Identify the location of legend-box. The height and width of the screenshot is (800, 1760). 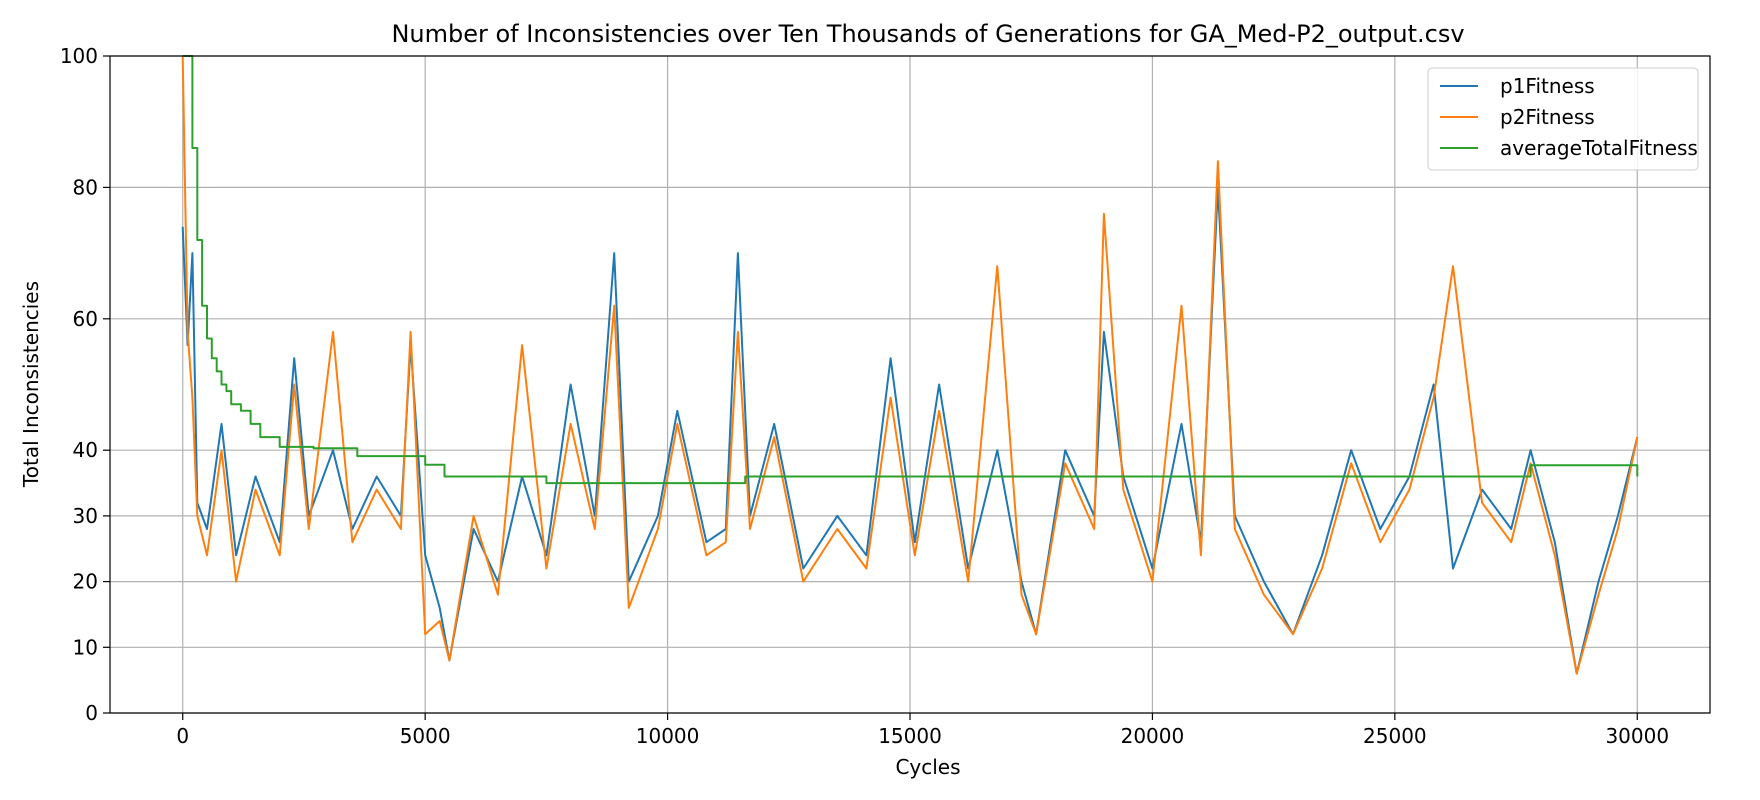
(1563, 119).